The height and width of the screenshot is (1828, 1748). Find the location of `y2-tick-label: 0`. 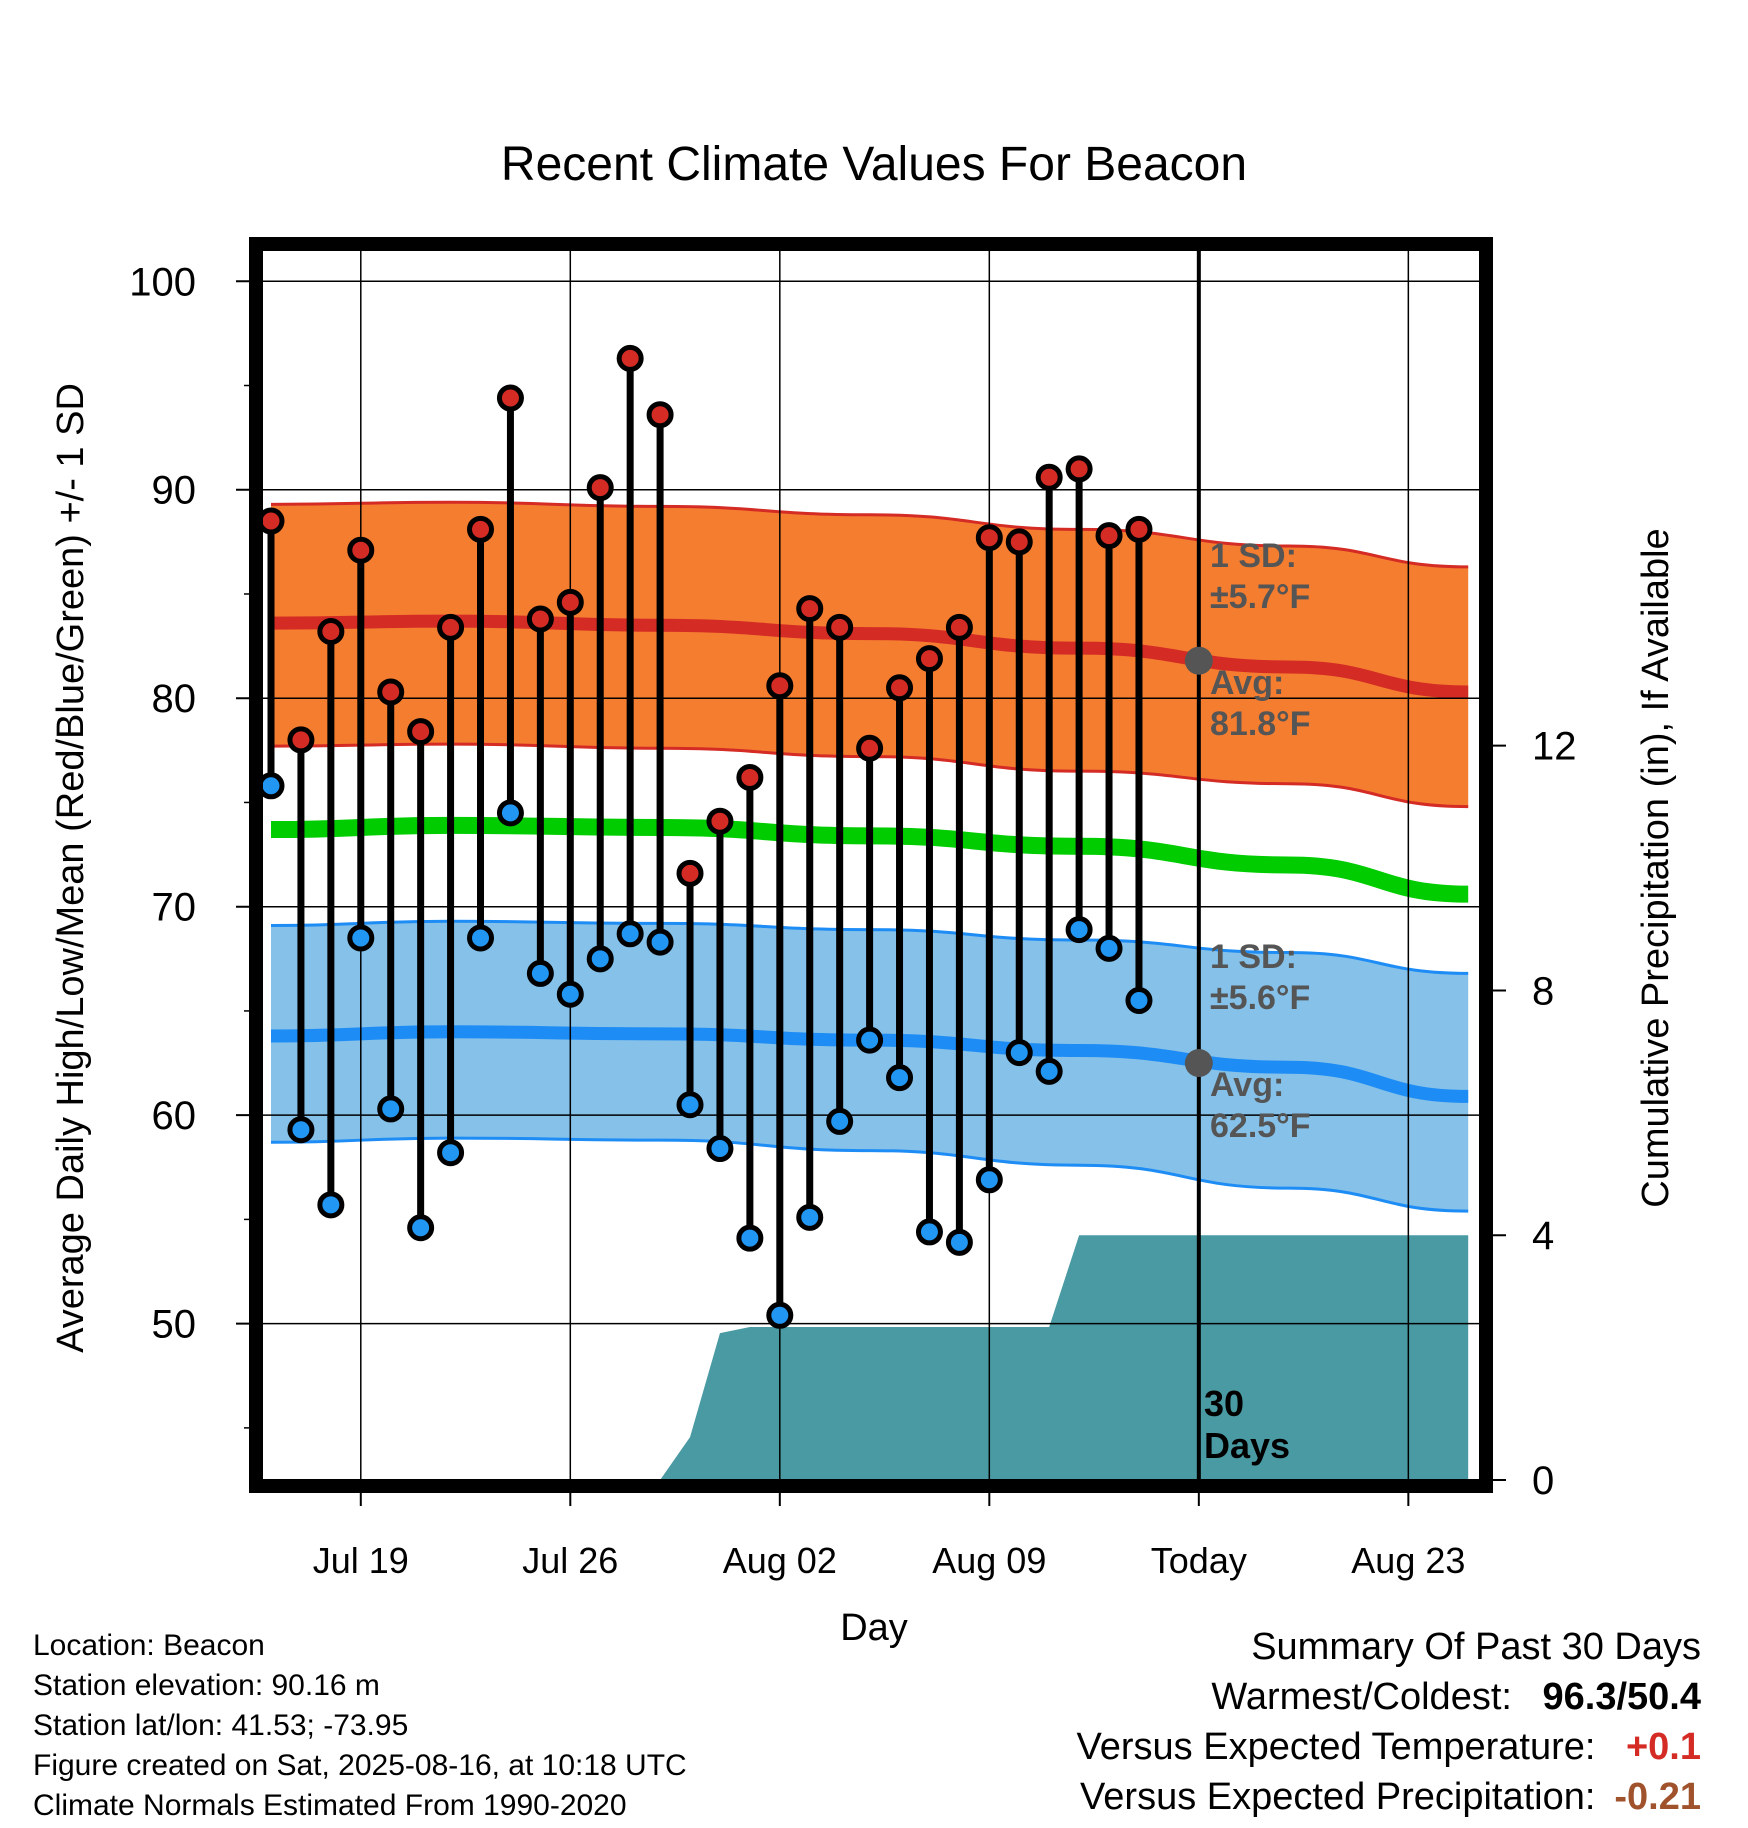

y2-tick-label: 0 is located at coordinates (1543, 1481).